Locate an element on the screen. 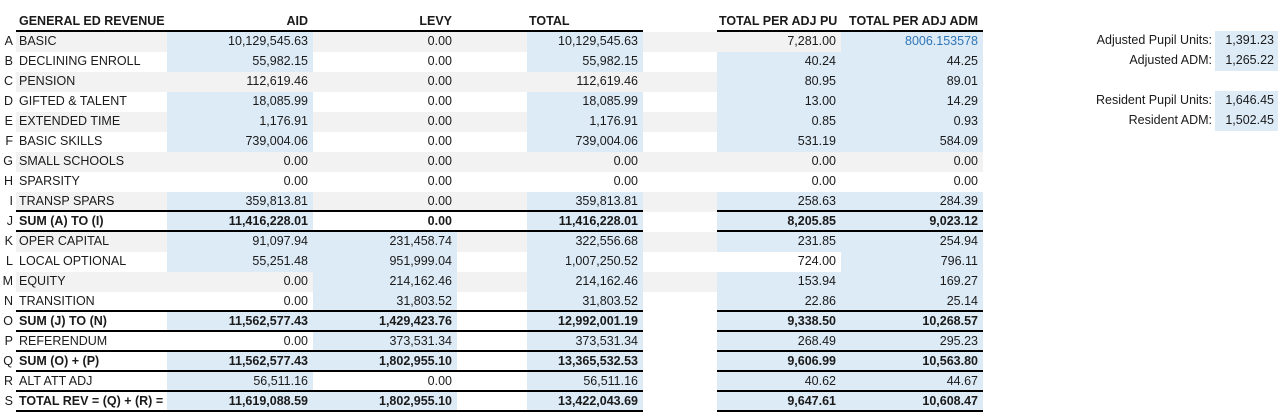 This screenshot has width=1285, height=416. total-cell: 373,531.34 is located at coordinates (585, 342).